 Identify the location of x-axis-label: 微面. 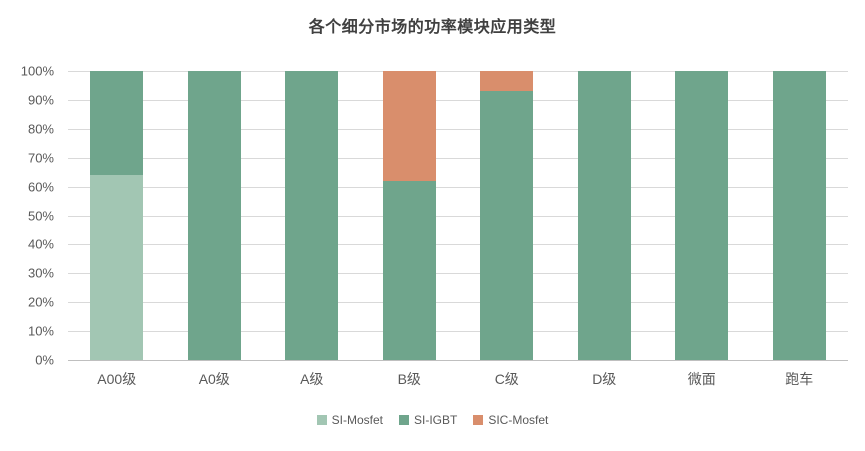
(701, 379).